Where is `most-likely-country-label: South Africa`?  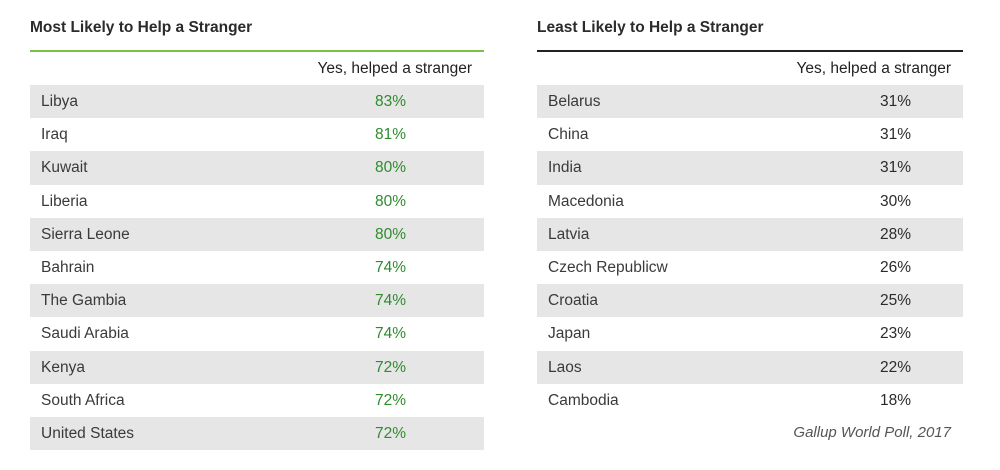 most-likely-country-label: South Africa is located at coordinates (83, 400).